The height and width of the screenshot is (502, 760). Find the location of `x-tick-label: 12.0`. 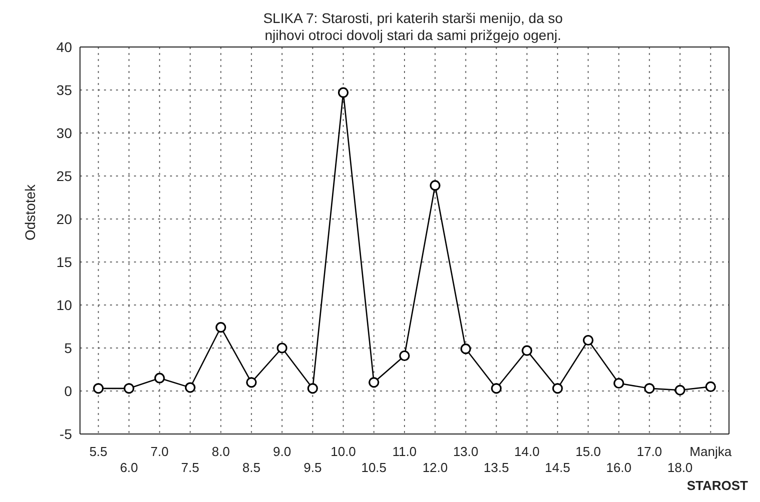

x-tick-label: 12.0 is located at coordinates (435, 467).